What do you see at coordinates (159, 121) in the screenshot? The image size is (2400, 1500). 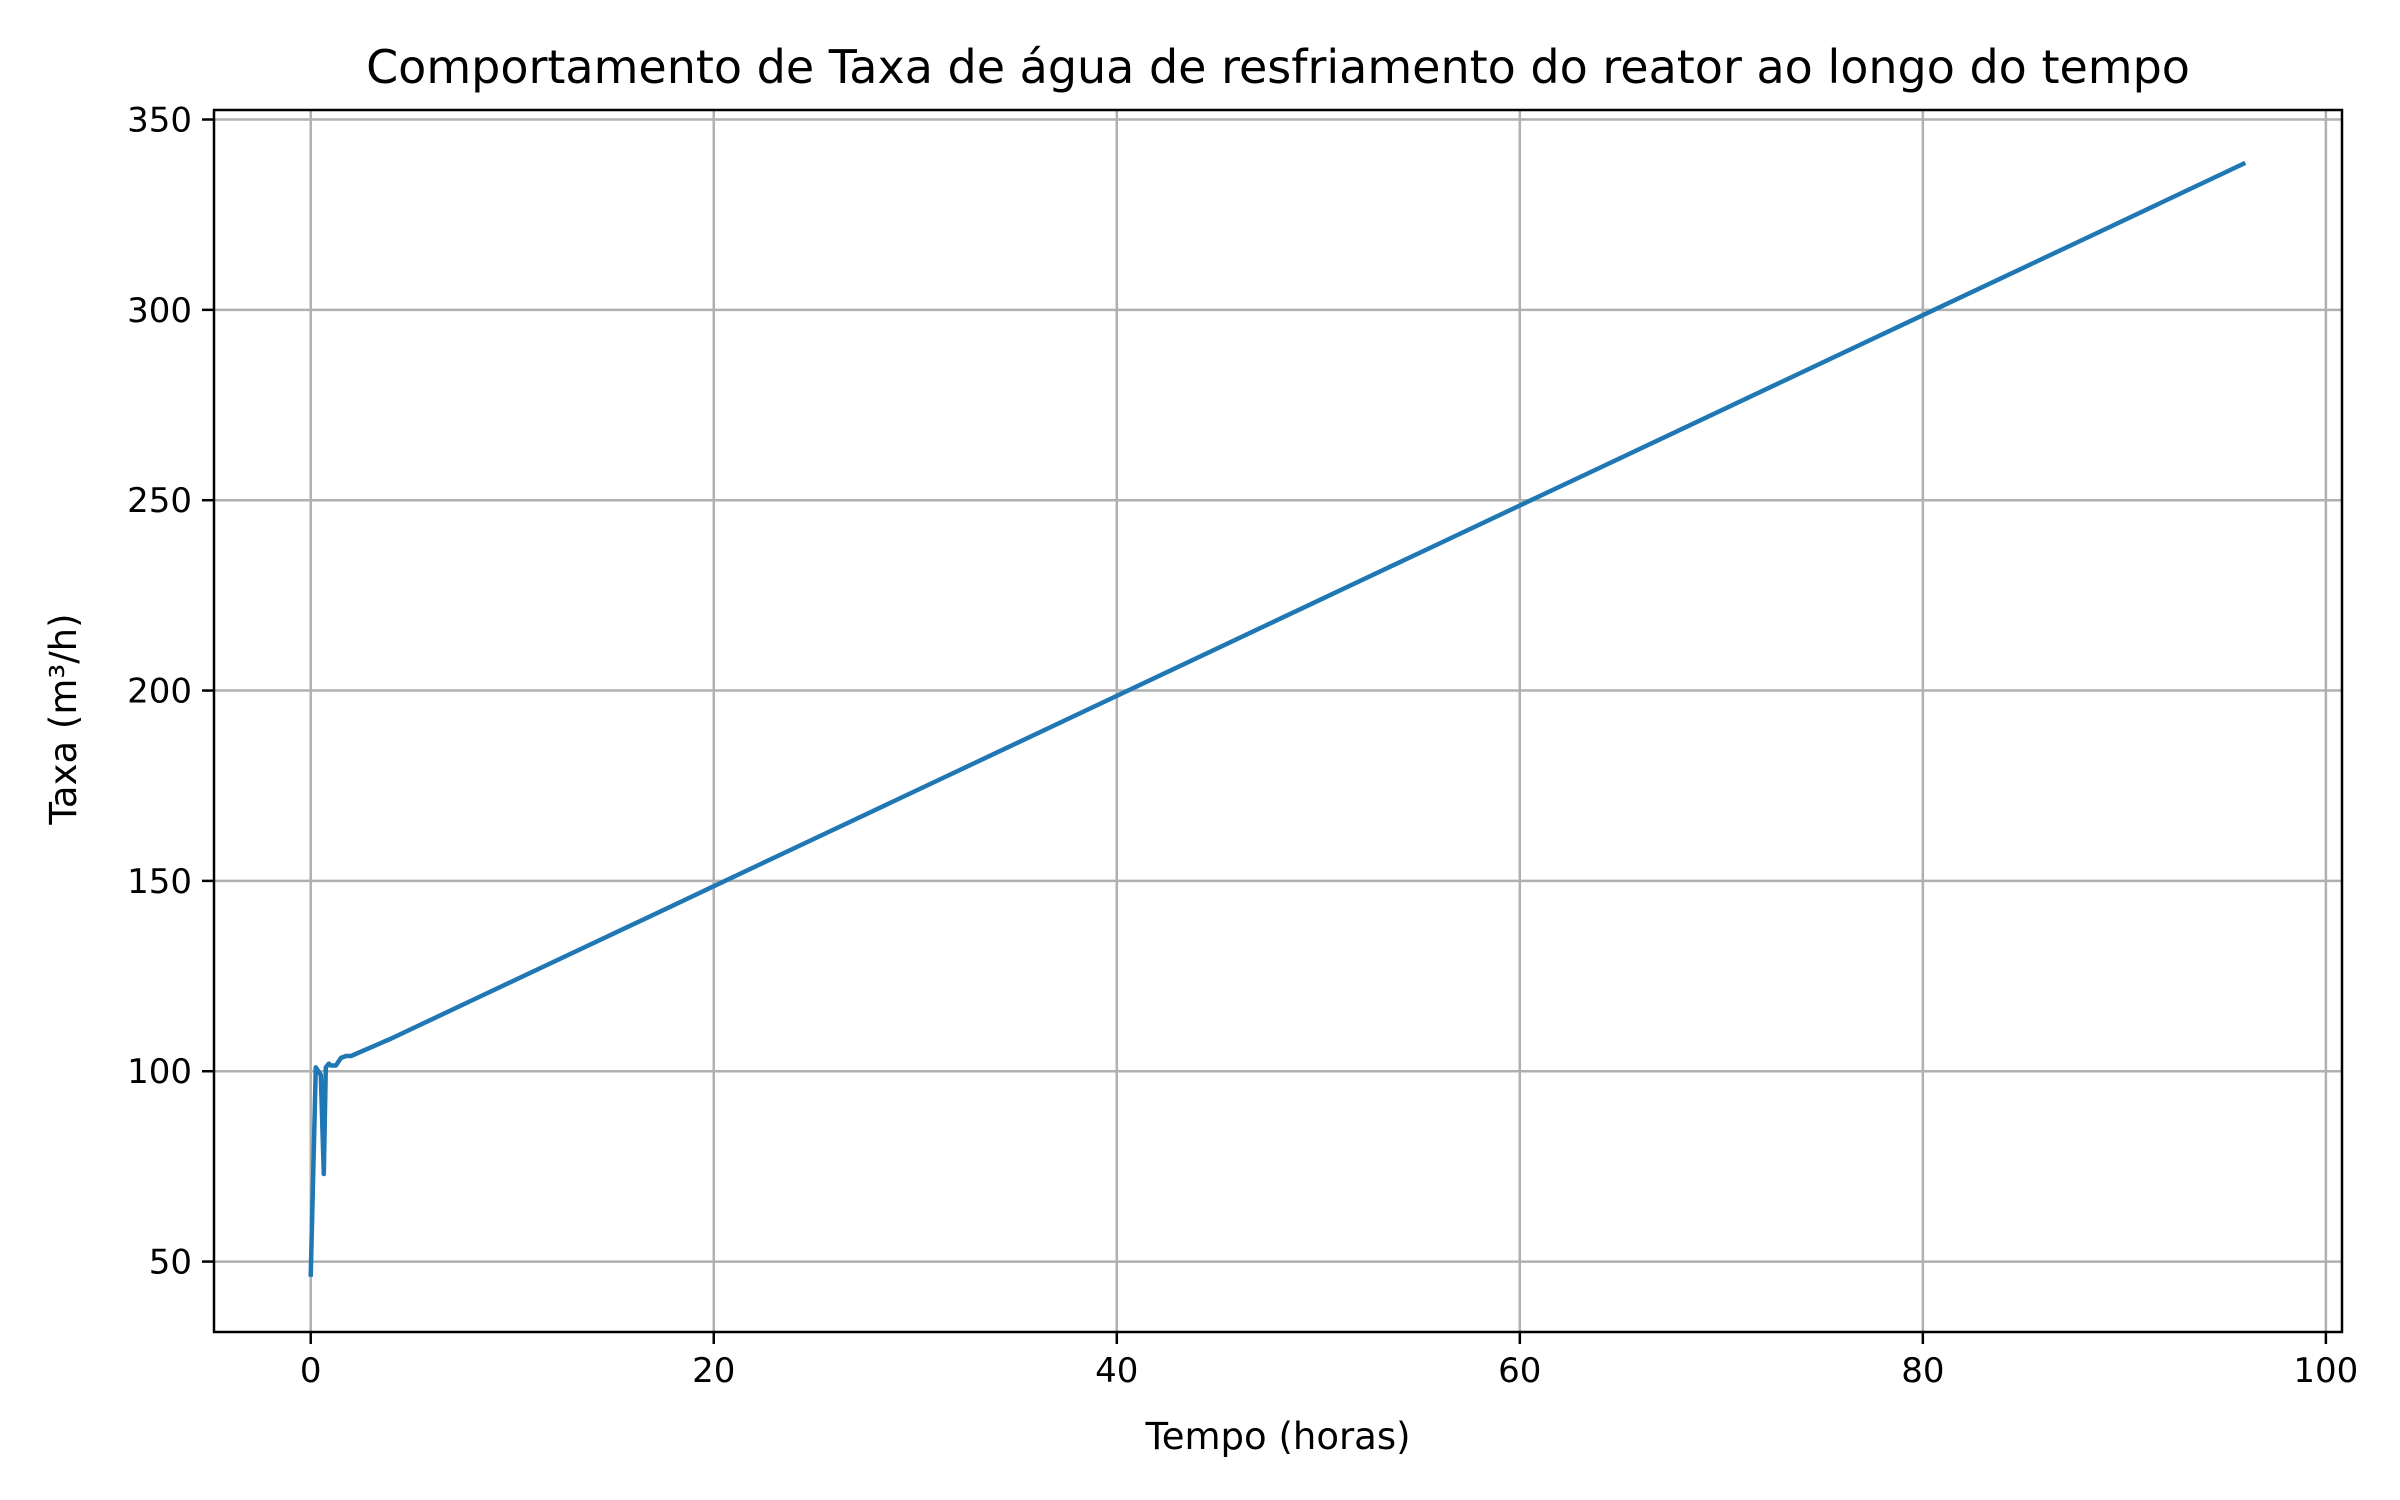 I see `y-tick-label: 350` at bounding box center [159, 121].